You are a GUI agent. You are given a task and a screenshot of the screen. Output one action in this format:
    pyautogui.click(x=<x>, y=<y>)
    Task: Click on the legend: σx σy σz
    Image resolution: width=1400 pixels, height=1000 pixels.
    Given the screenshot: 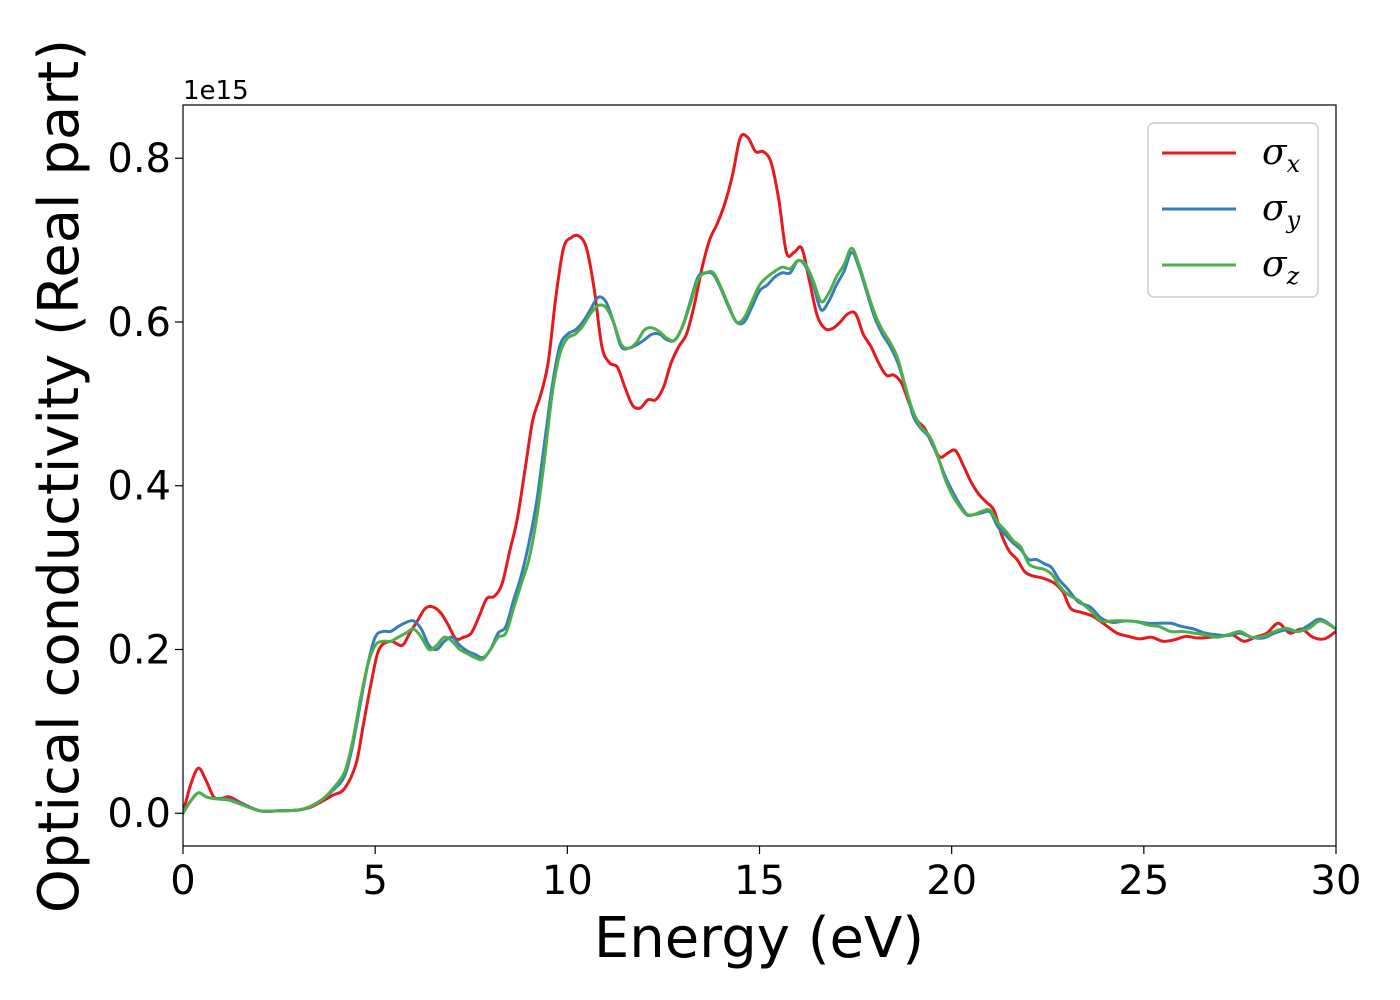 What is the action you would take?
    pyautogui.click(x=1233, y=210)
    